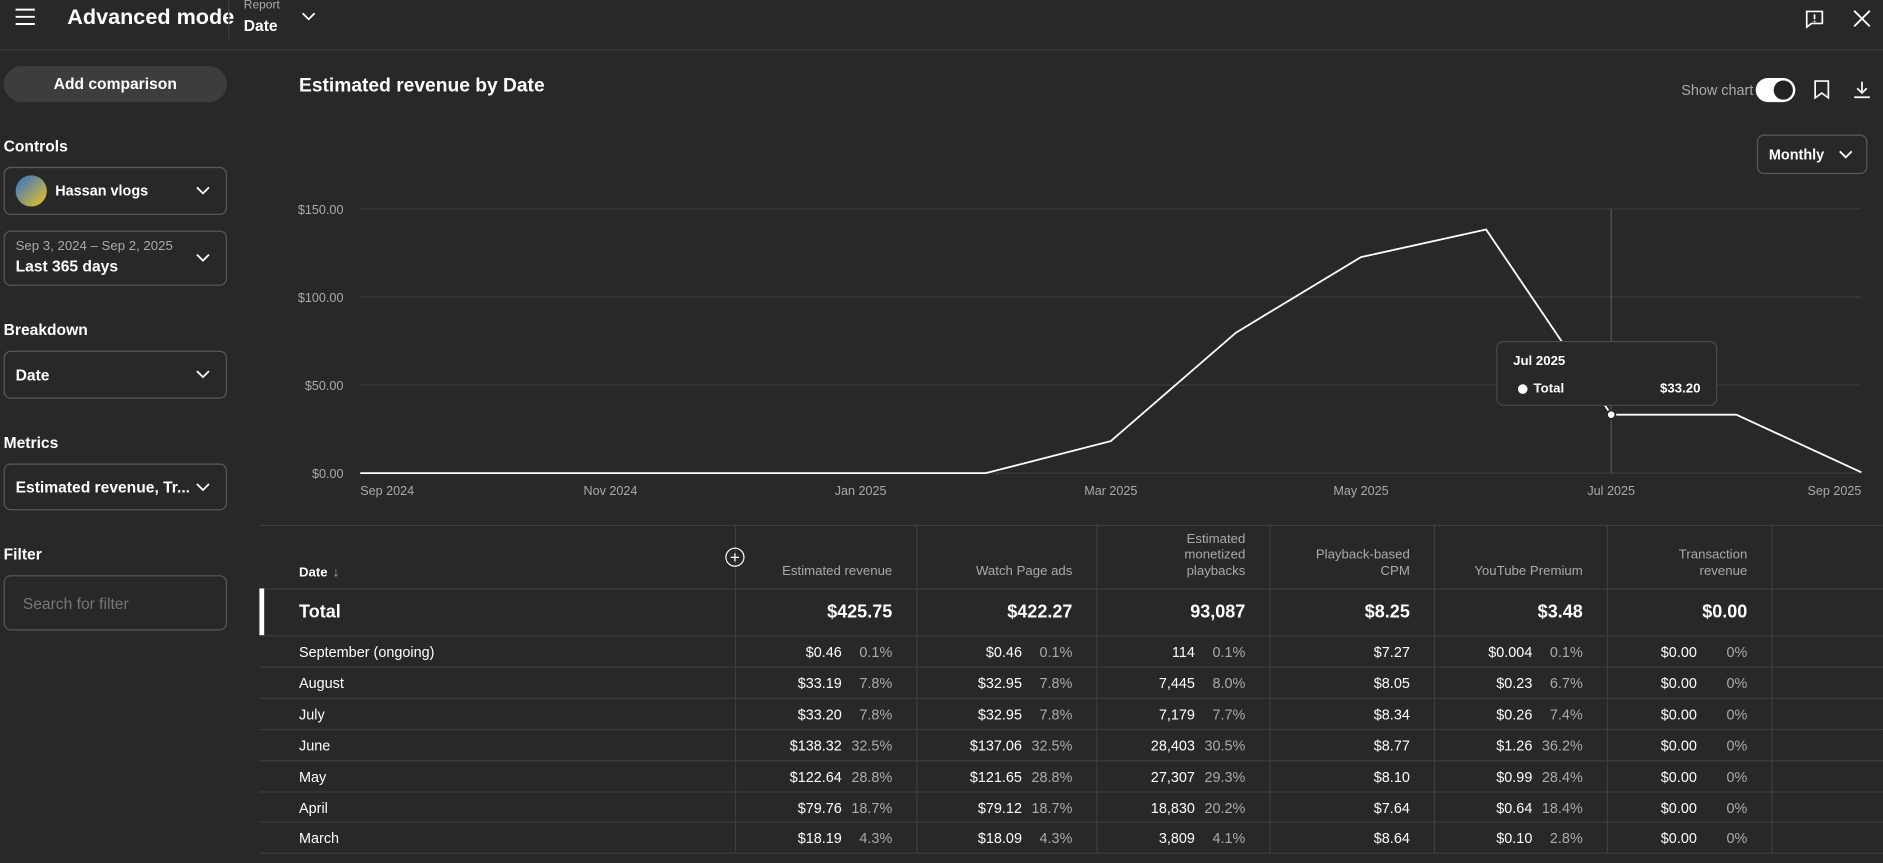 Image resolution: width=1883 pixels, height=863 pixels. What do you see at coordinates (313, 776) in the screenshot?
I see `row-label: May` at bounding box center [313, 776].